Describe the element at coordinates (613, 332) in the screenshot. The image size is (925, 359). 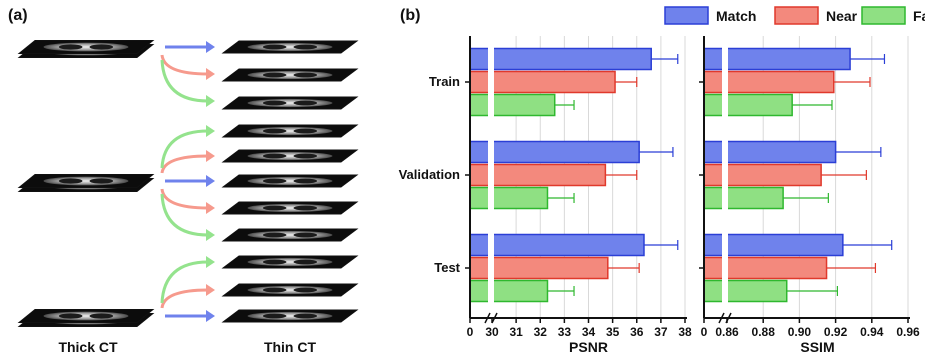
I see `x-tick-label: 35` at that location.